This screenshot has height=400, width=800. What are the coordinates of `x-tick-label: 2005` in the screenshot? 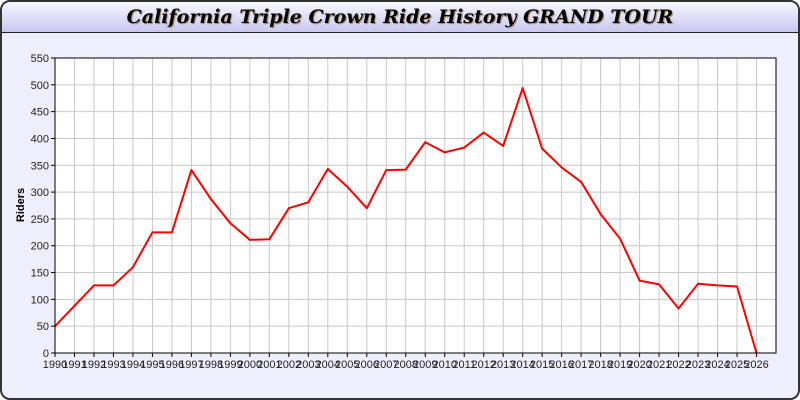 It's located at (347, 365).